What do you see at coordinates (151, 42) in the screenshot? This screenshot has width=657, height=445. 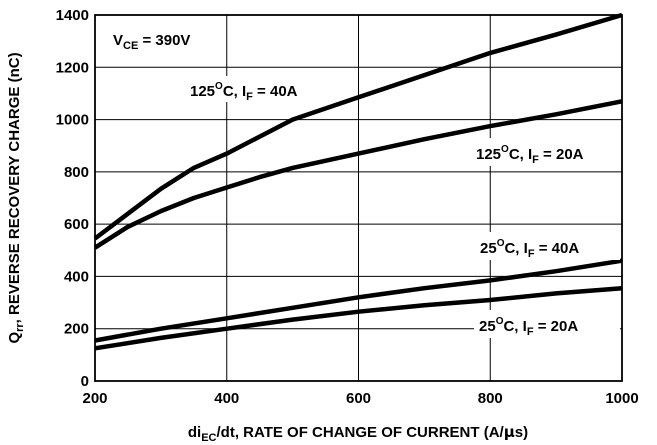 I see `condition-label: VCE = 390V` at bounding box center [151, 42].